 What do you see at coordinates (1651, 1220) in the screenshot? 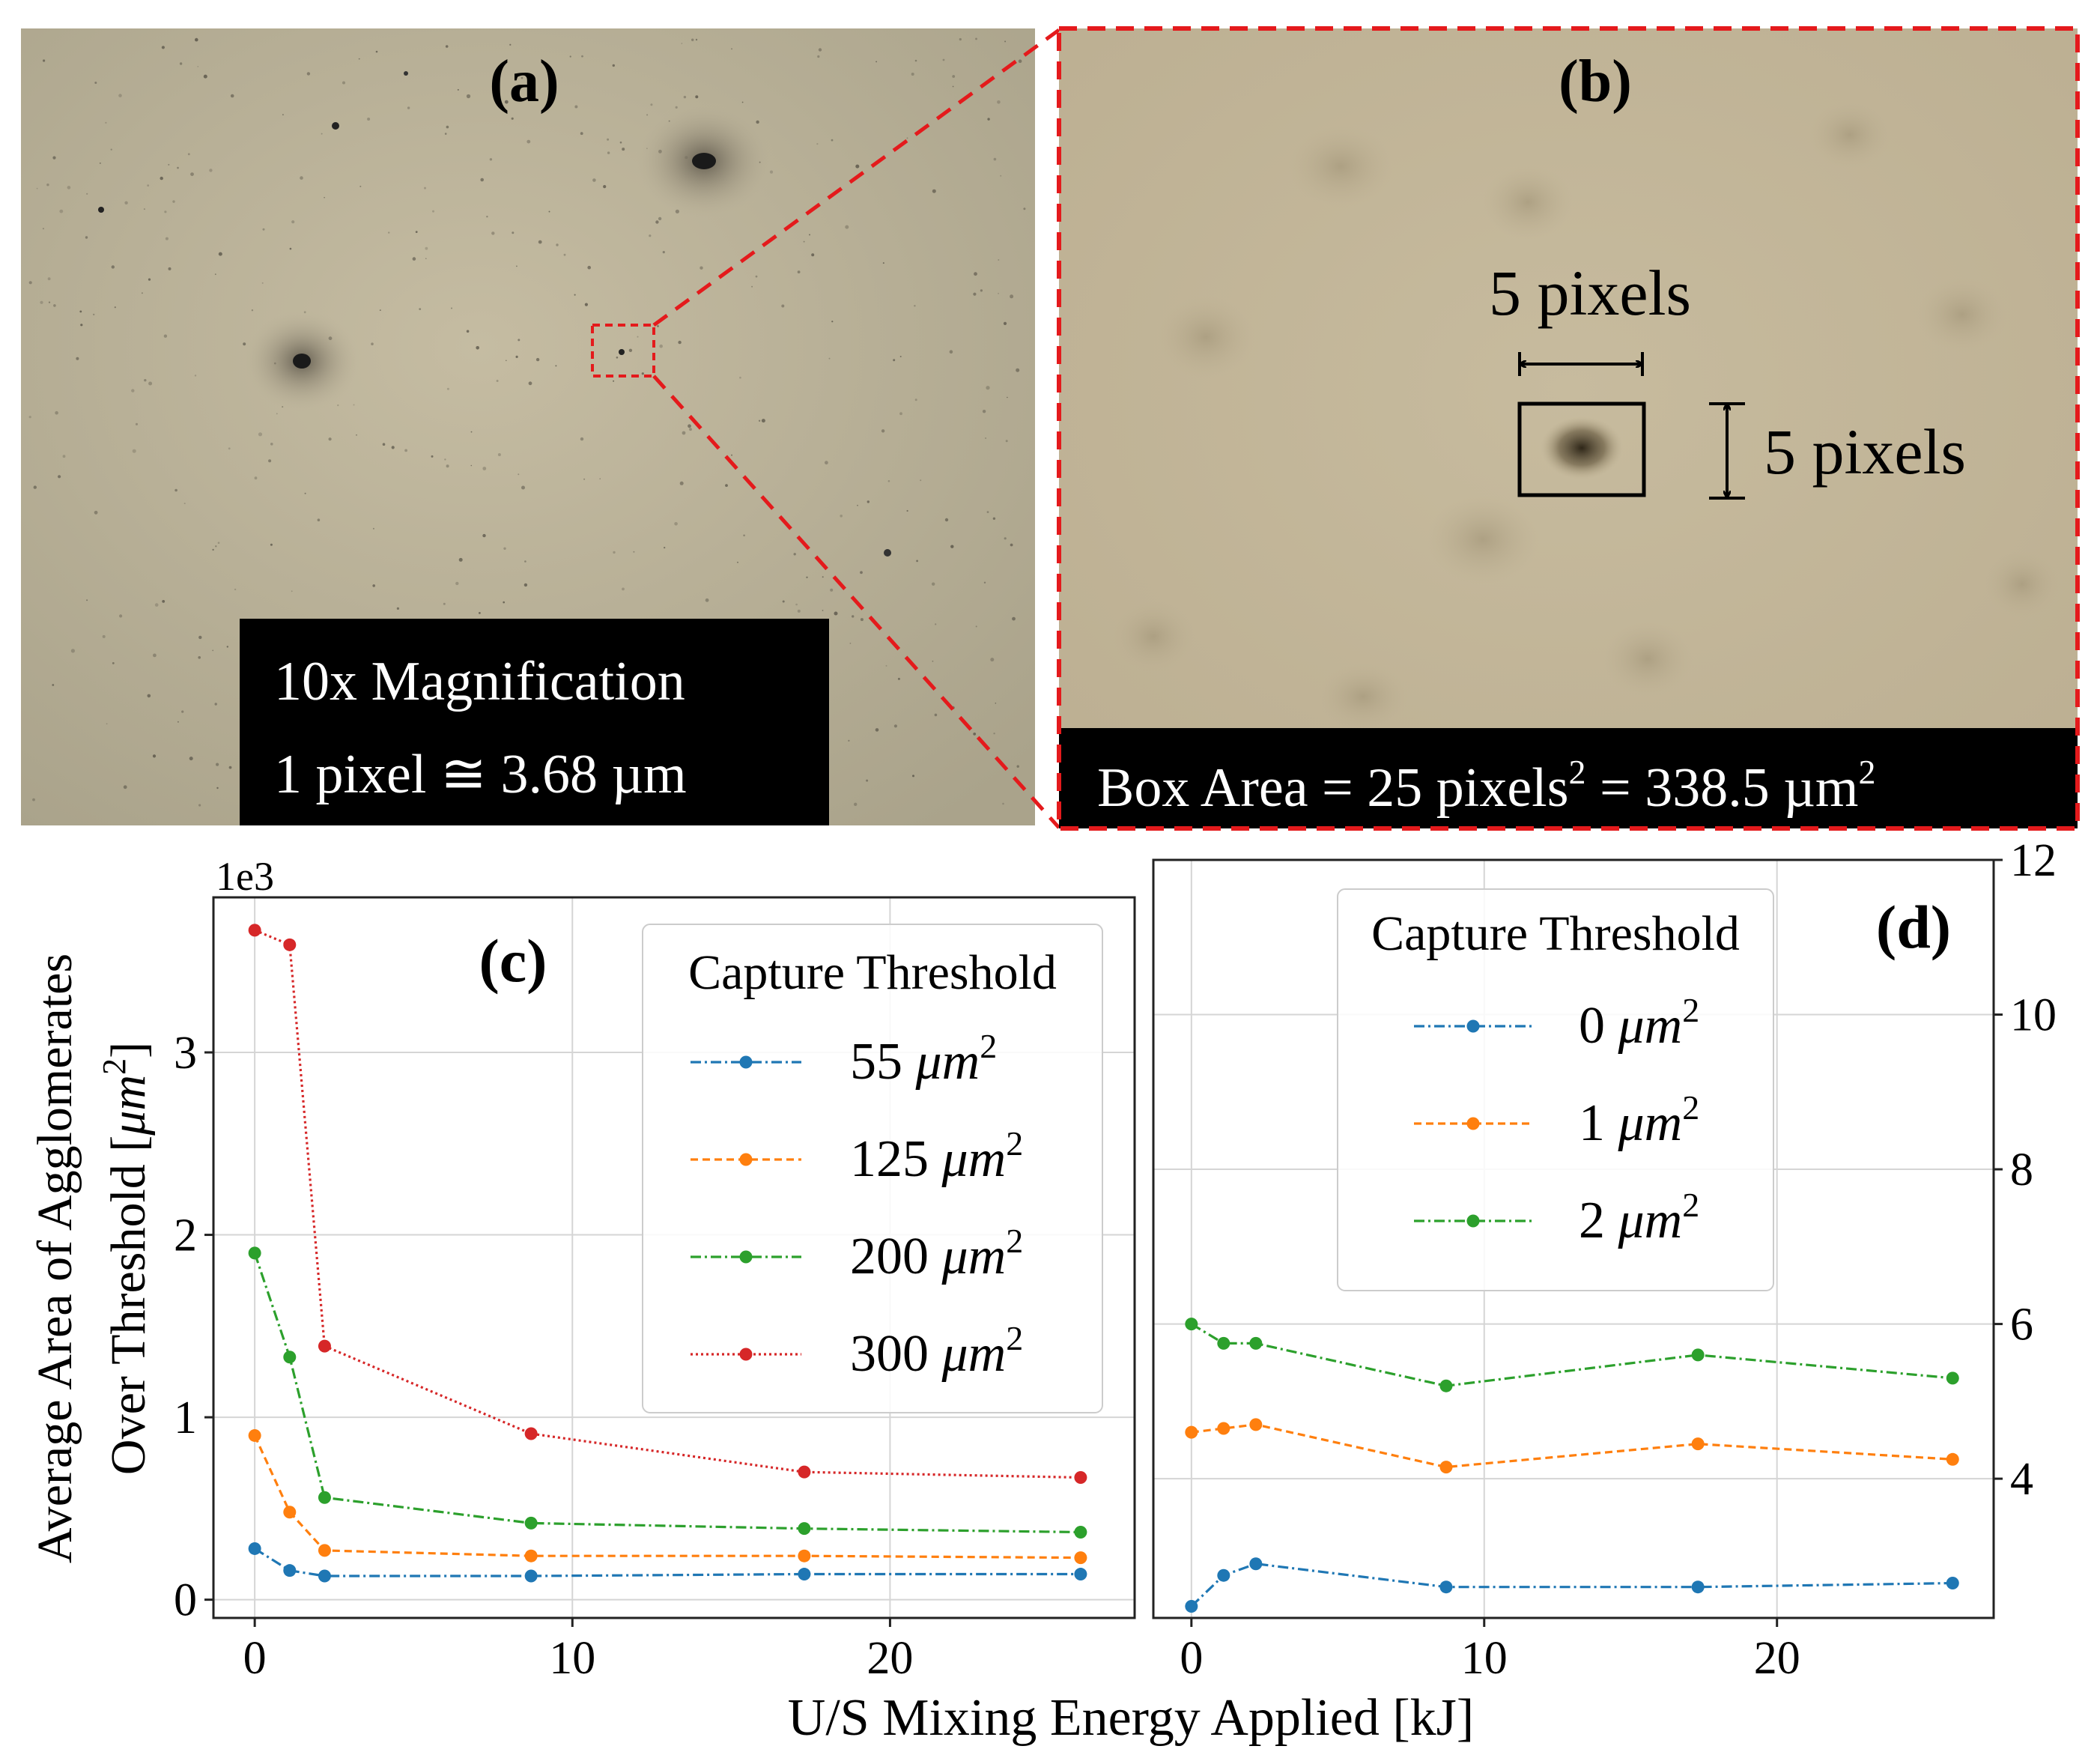
I see `legend-unit: μm` at bounding box center [1651, 1220].